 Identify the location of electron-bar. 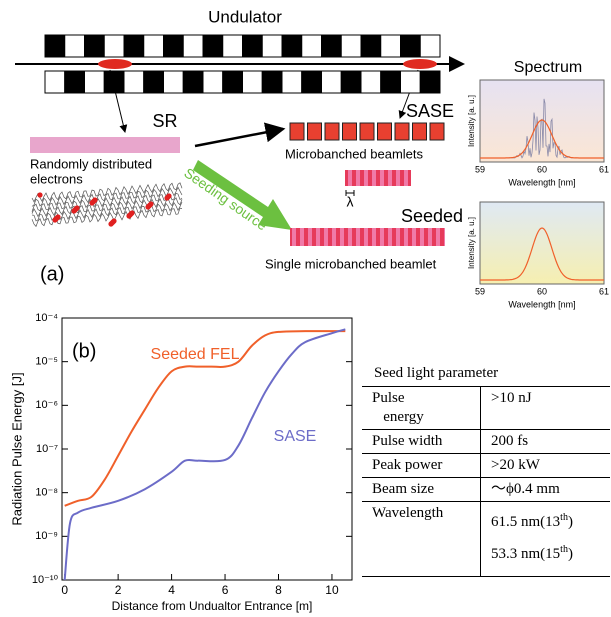
(105, 145).